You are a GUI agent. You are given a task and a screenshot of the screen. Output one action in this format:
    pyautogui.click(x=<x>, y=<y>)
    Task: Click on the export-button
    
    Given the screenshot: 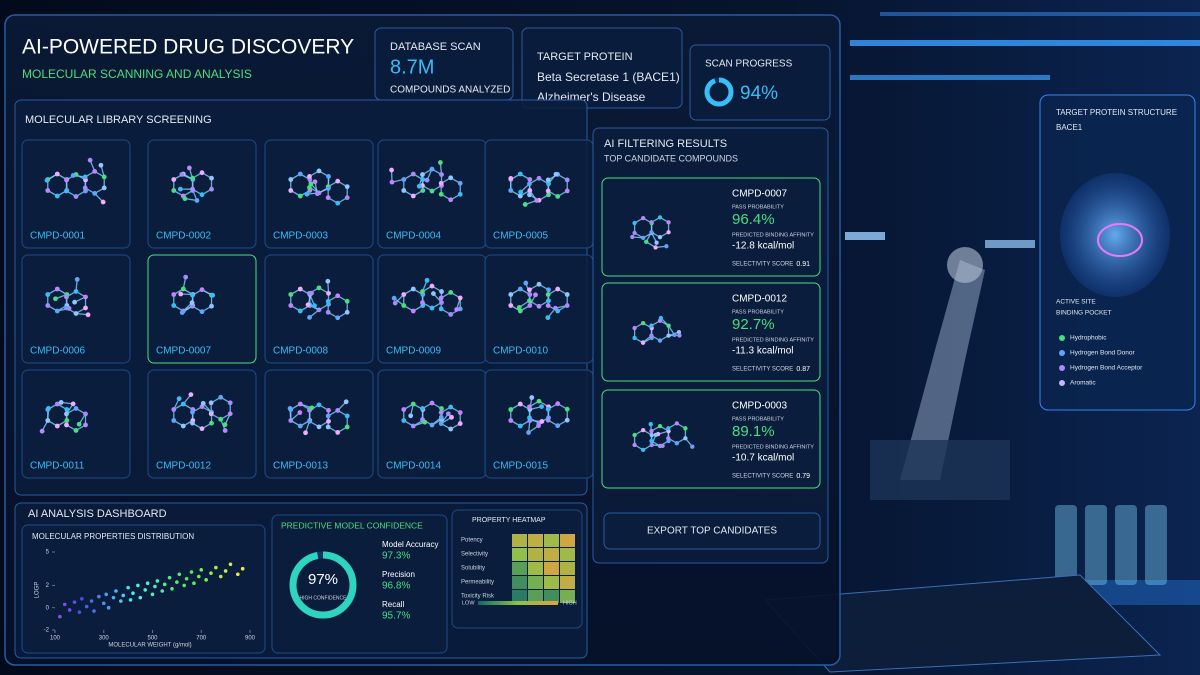 What is the action you would take?
    pyautogui.click(x=712, y=531)
    